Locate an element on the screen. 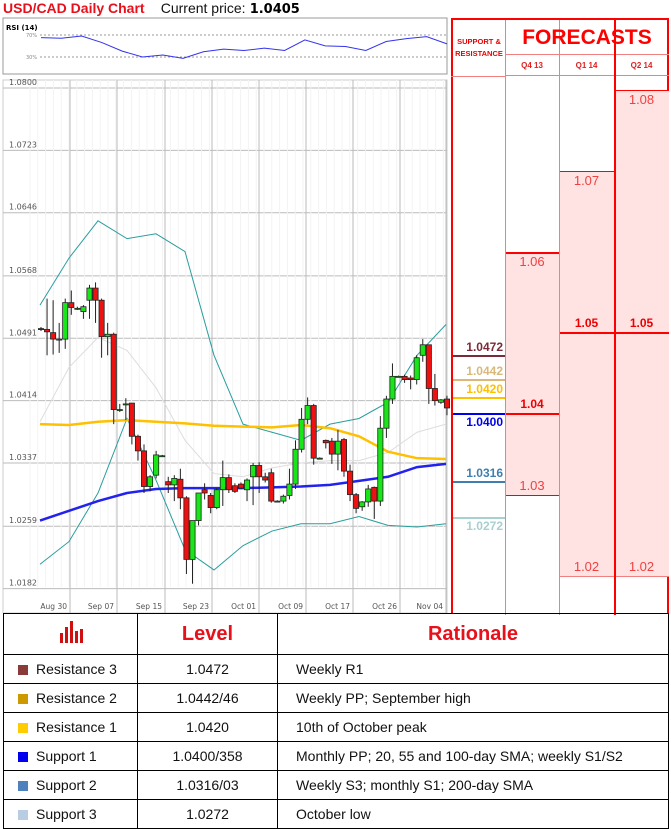 This screenshot has height=829, width=671. level-rationale: Weekly S3; monthly S1; 200-day SMA is located at coordinates (473, 785).